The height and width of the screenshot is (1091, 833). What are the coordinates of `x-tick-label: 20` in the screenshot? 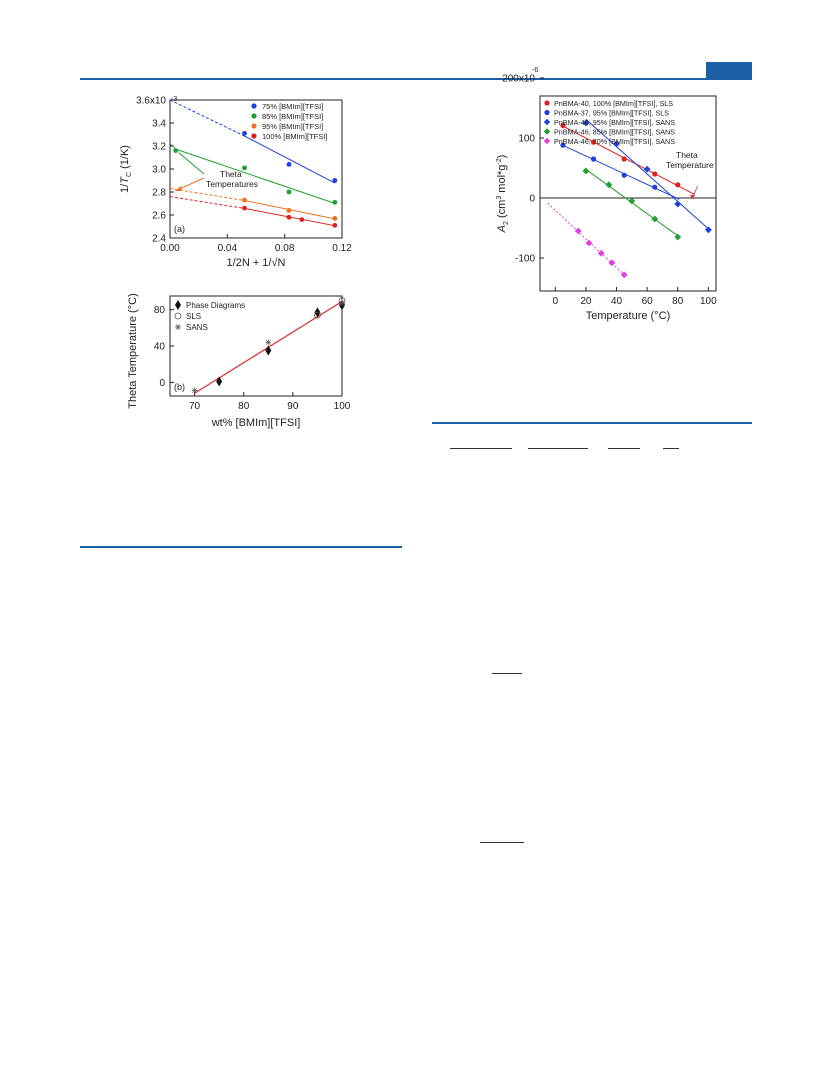 It's located at (586, 301).